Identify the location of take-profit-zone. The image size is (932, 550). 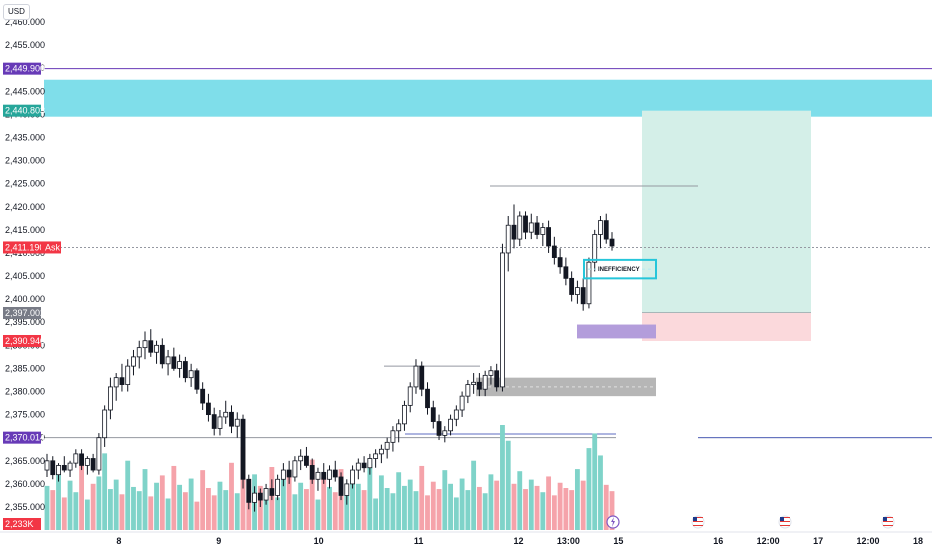
(726, 211).